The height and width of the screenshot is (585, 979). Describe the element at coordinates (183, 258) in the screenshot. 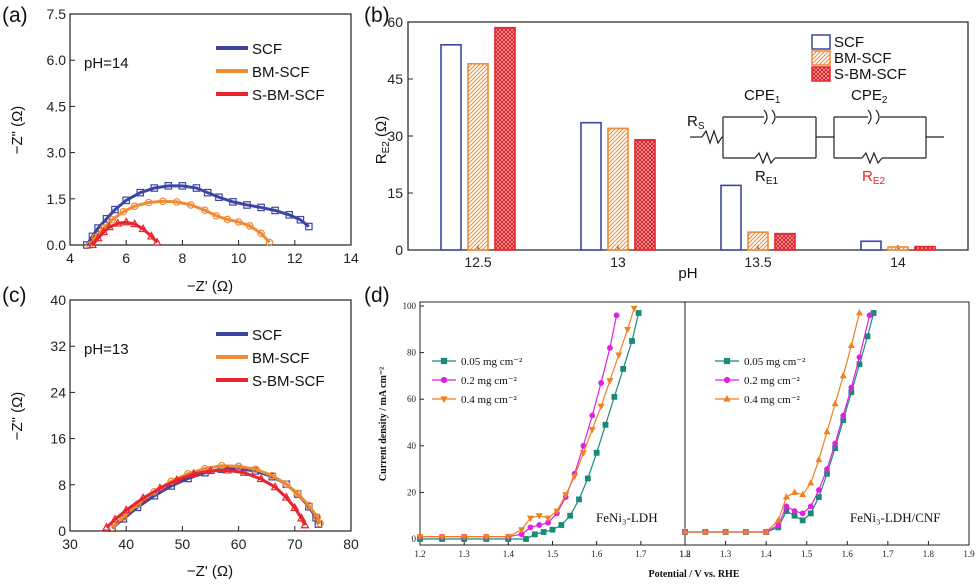

I see `x-tick-label: 8` at that location.